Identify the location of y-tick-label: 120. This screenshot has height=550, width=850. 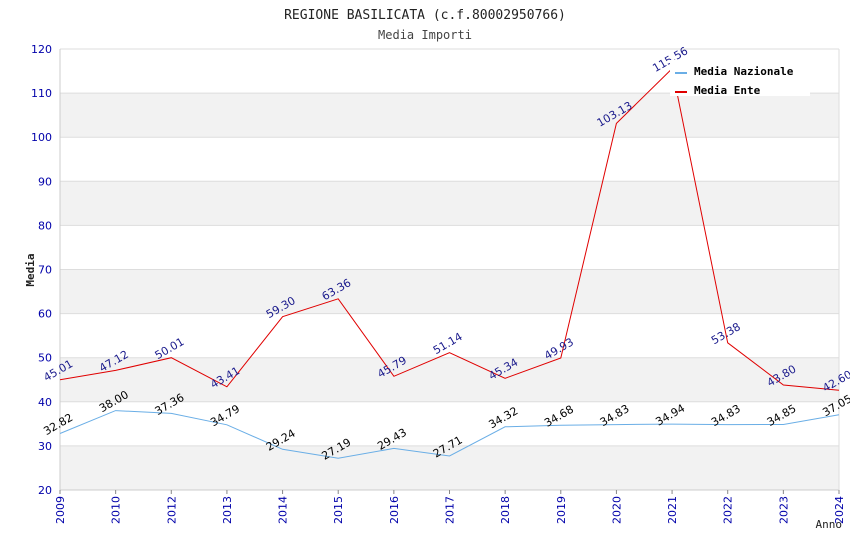
(41, 49).